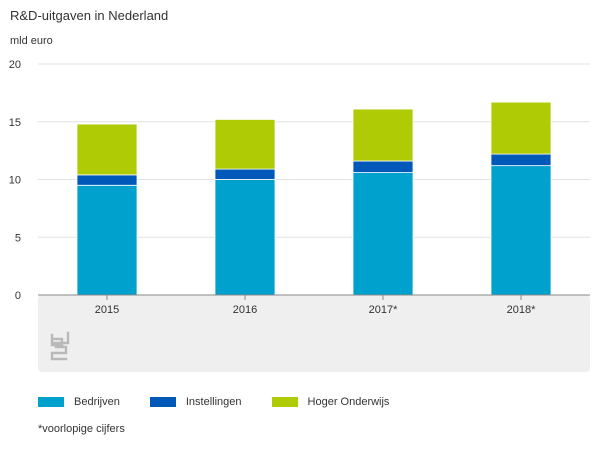 Image resolution: width=600 pixels, height=450 pixels. Describe the element at coordinates (107, 310) in the screenshot. I see `x-tick-label: 2015` at that location.